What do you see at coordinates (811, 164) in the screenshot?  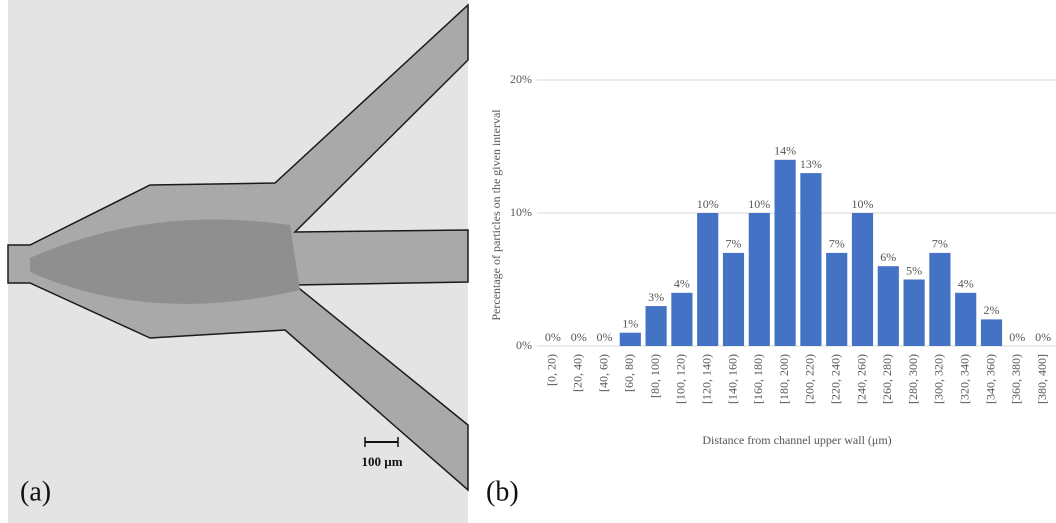 I see `data-label: 13%` at bounding box center [811, 164].